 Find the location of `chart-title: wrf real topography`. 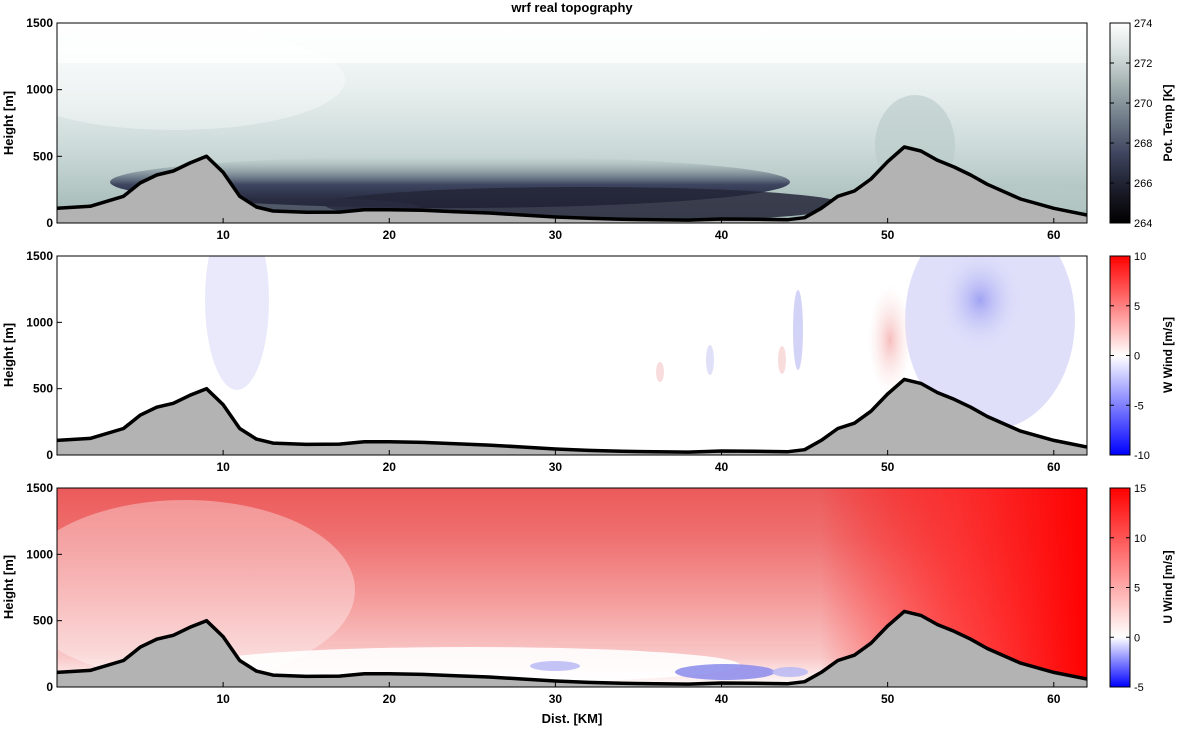

chart-title: wrf real topography is located at coordinates (571, 7).